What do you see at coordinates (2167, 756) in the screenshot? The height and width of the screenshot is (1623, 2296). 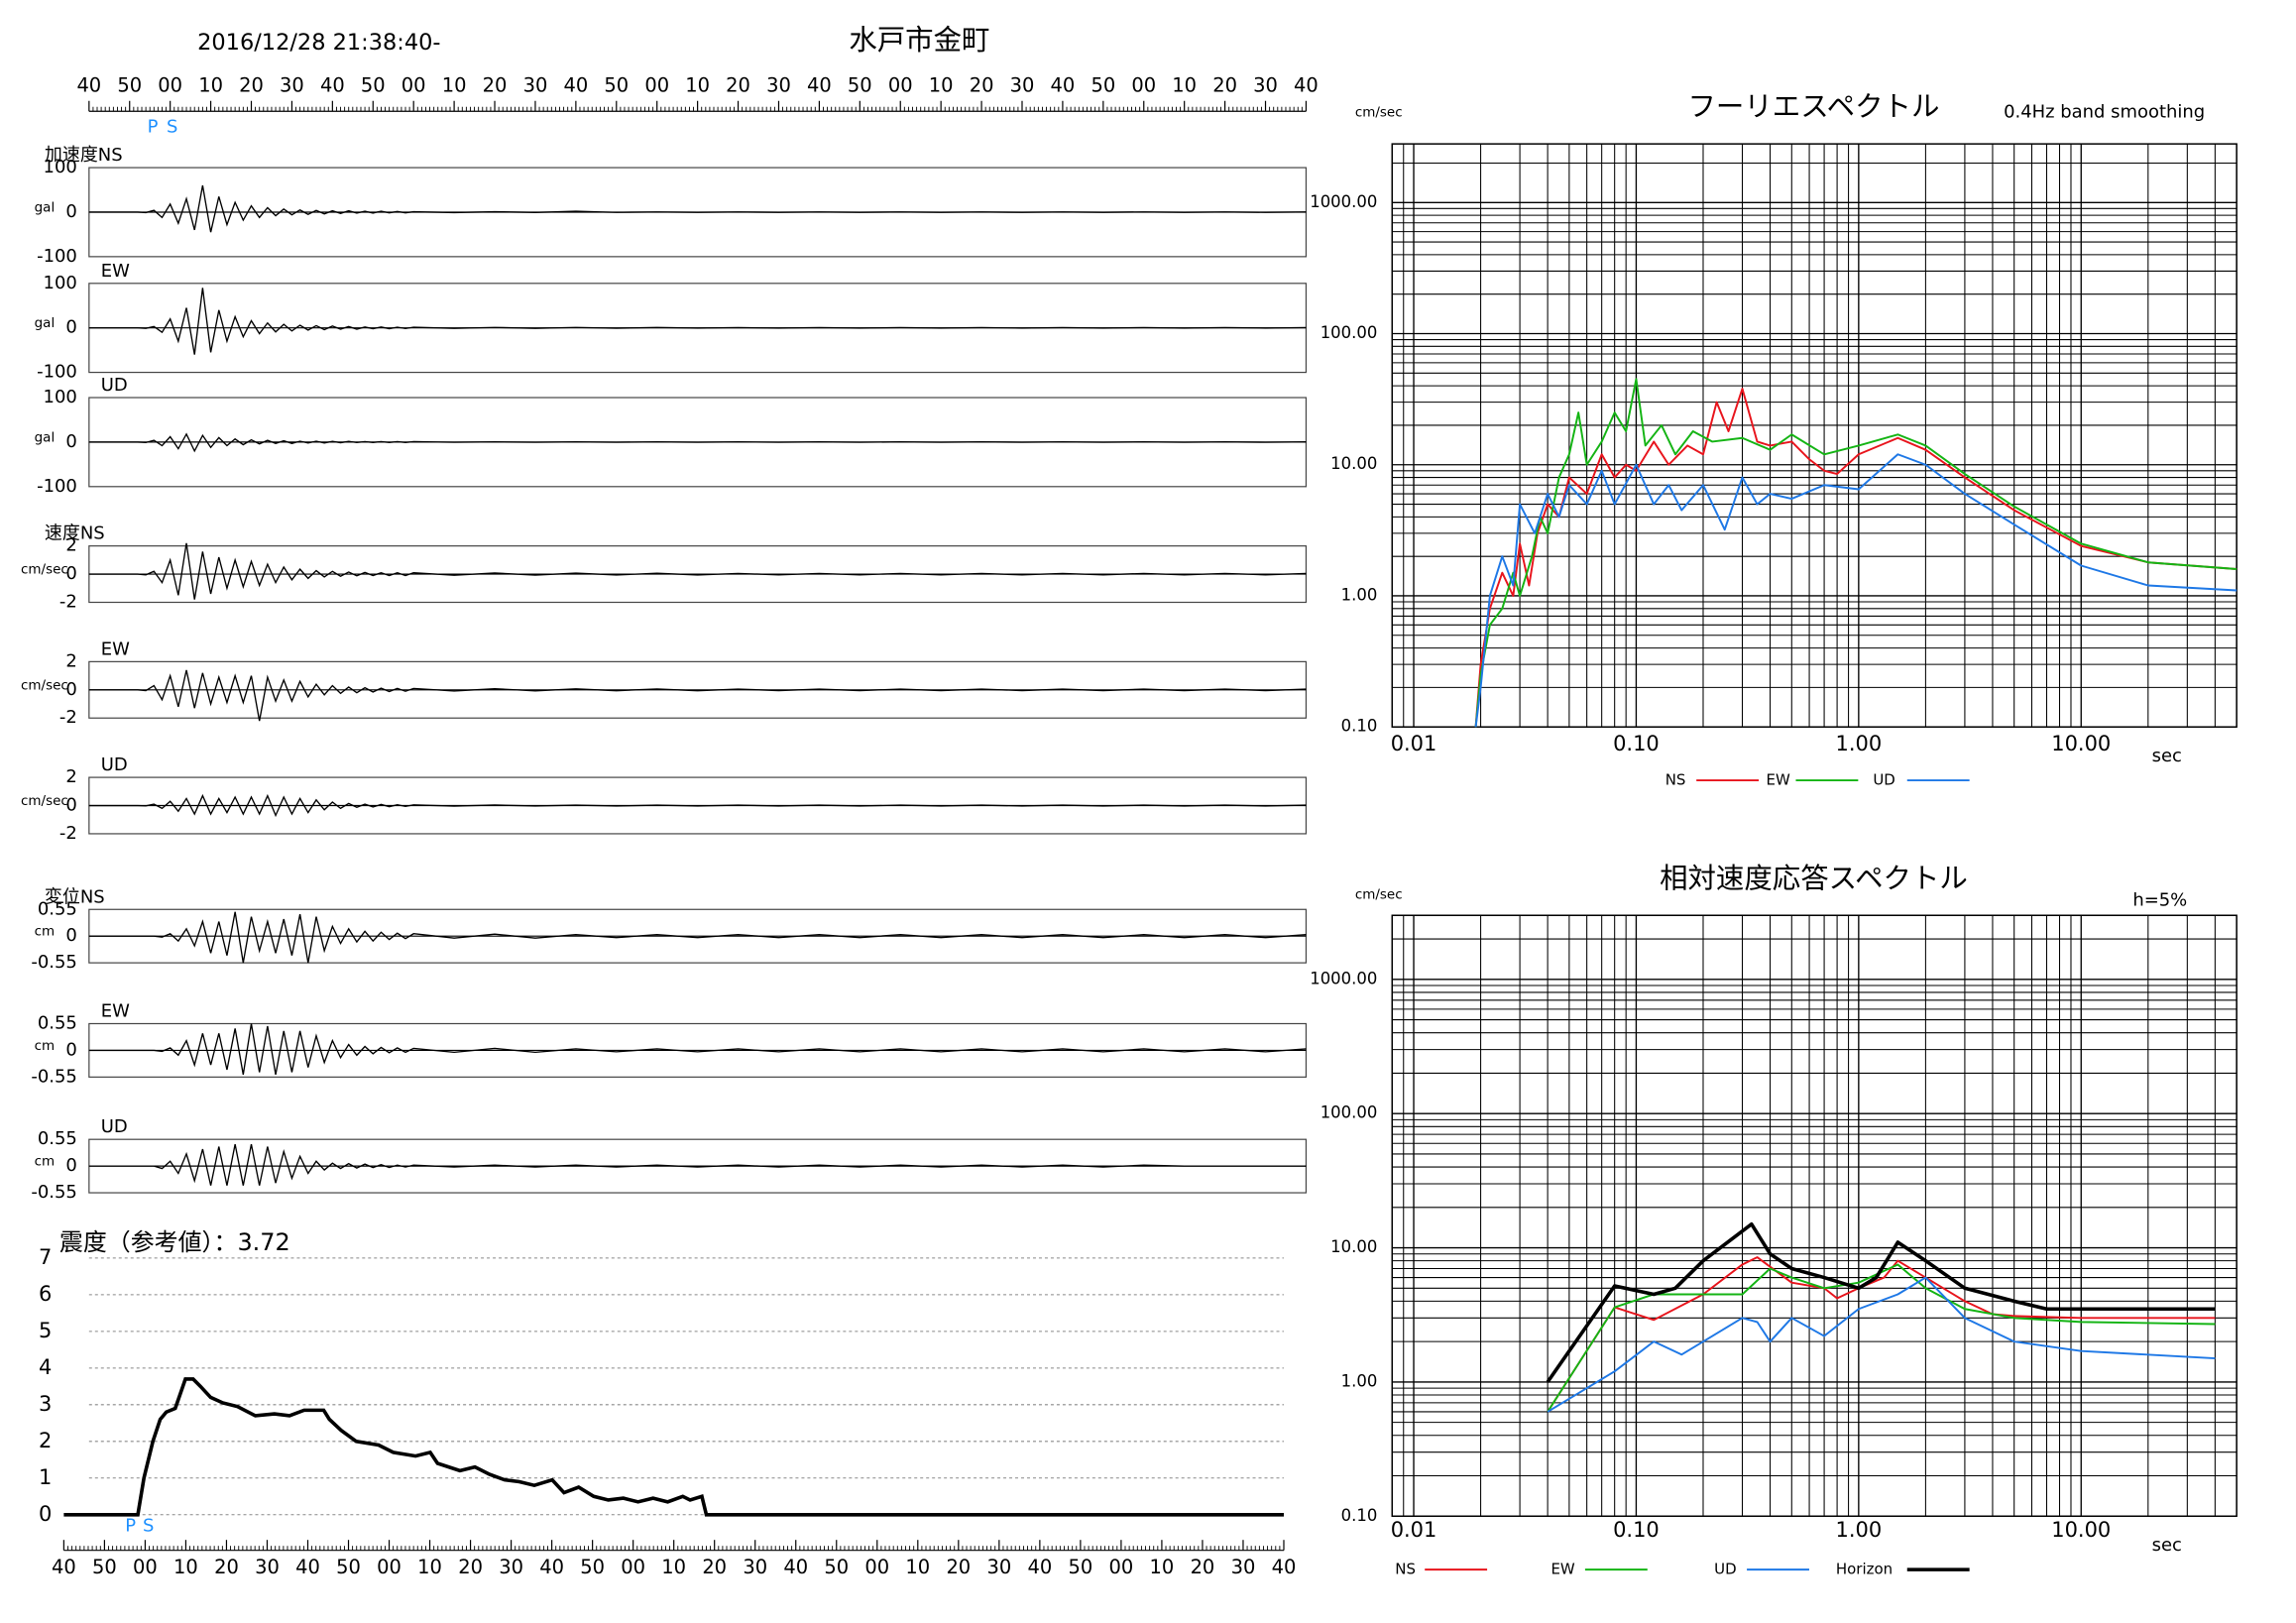 I see `x-axis-label: sec` at bounding box center [2167, 756].